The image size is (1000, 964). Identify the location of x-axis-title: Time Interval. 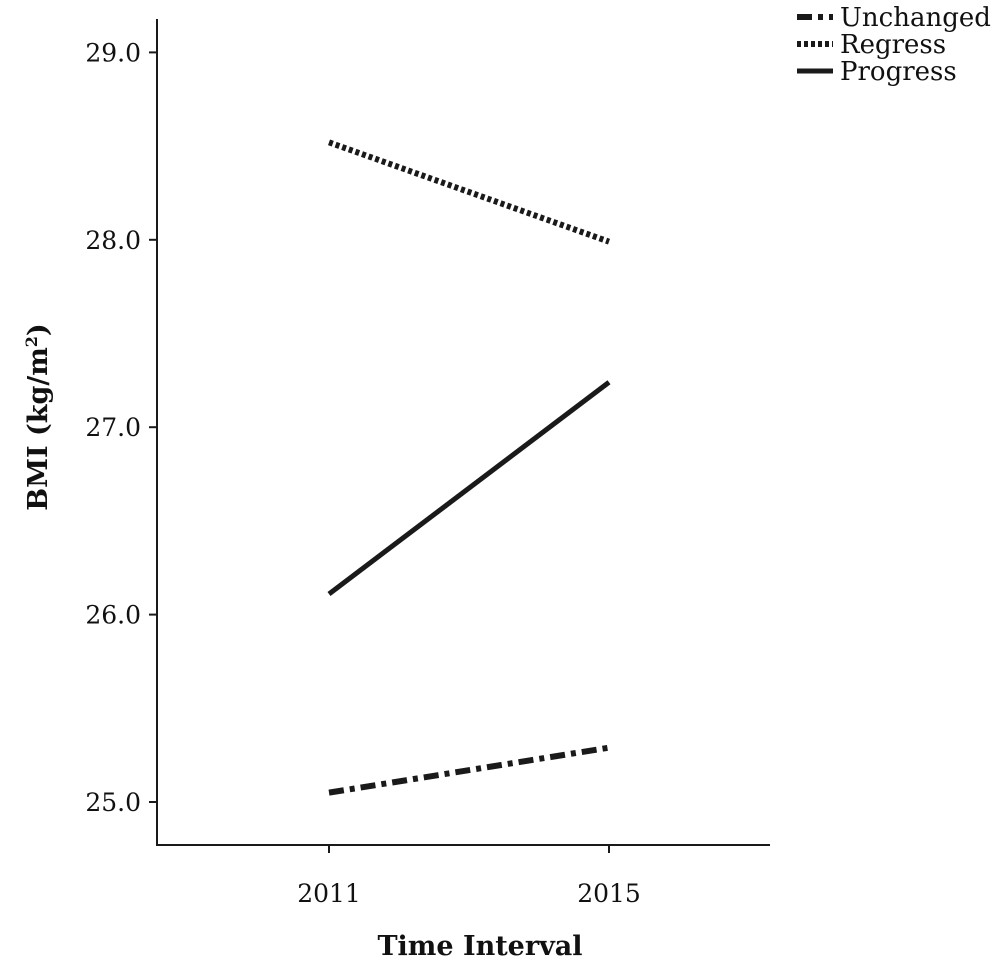
(479, 946).